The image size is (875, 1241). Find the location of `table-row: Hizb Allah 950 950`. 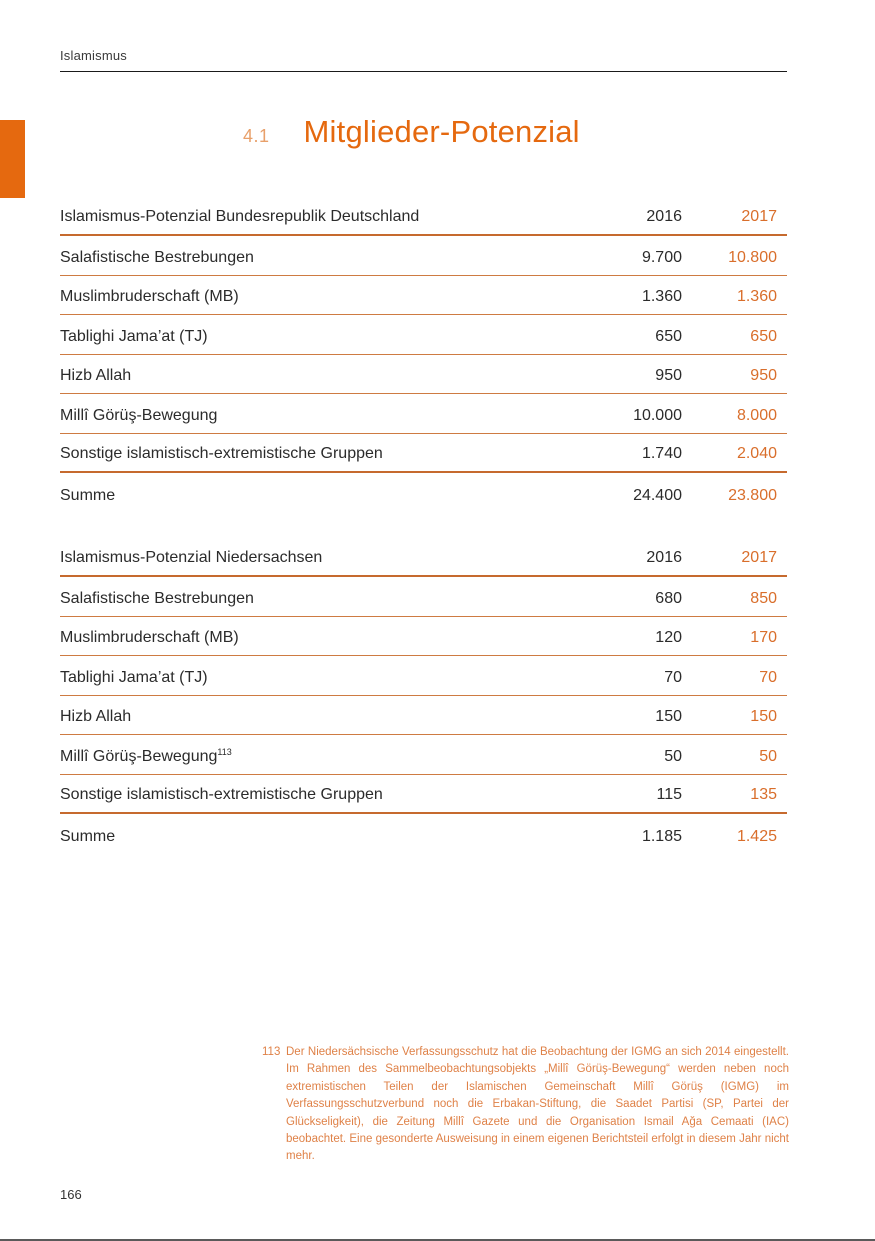

table-row: Hizb Allah 950 950 is located at coordinates (423, 374).